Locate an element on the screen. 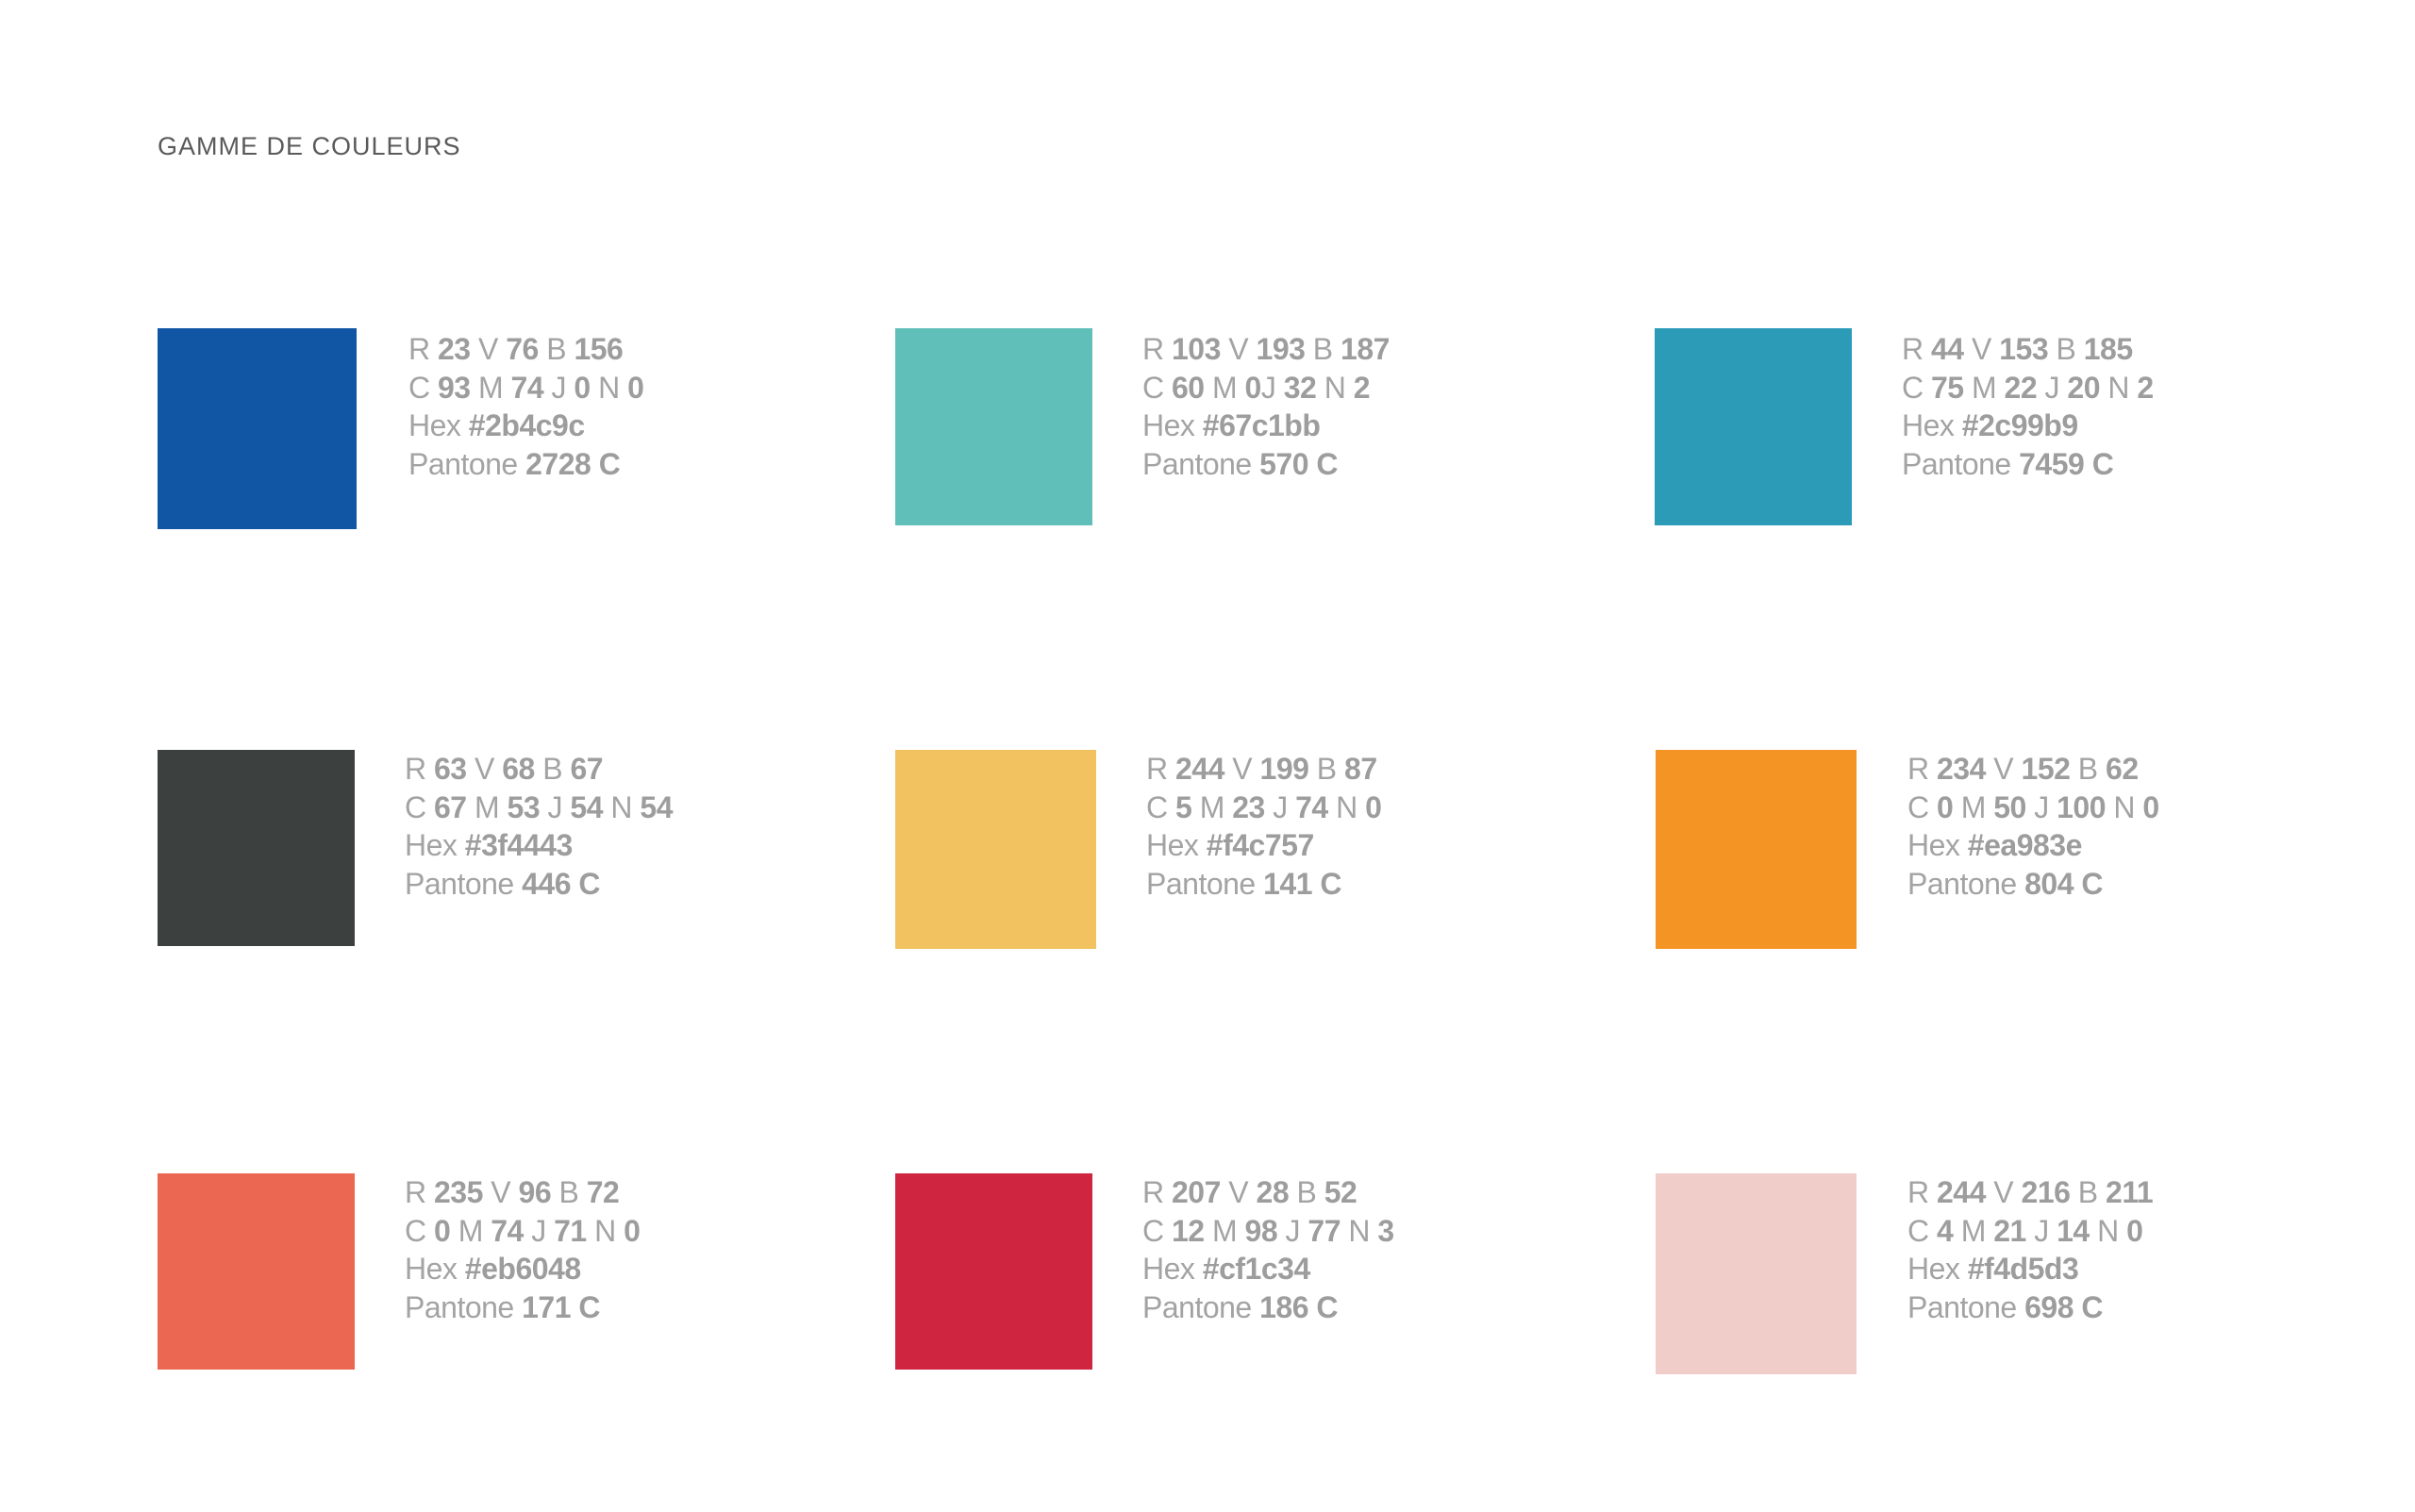 This screenshot has height=1512, width=2415. cmyk-line: C 5 M 23 J 74 N 0 is located at coordinates (1264, 806).